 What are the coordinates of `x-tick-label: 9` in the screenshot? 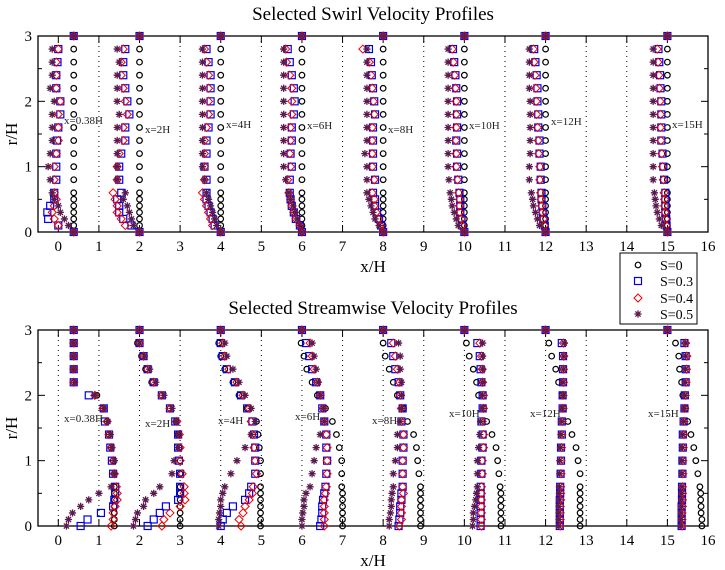 It's located at (424, 247).